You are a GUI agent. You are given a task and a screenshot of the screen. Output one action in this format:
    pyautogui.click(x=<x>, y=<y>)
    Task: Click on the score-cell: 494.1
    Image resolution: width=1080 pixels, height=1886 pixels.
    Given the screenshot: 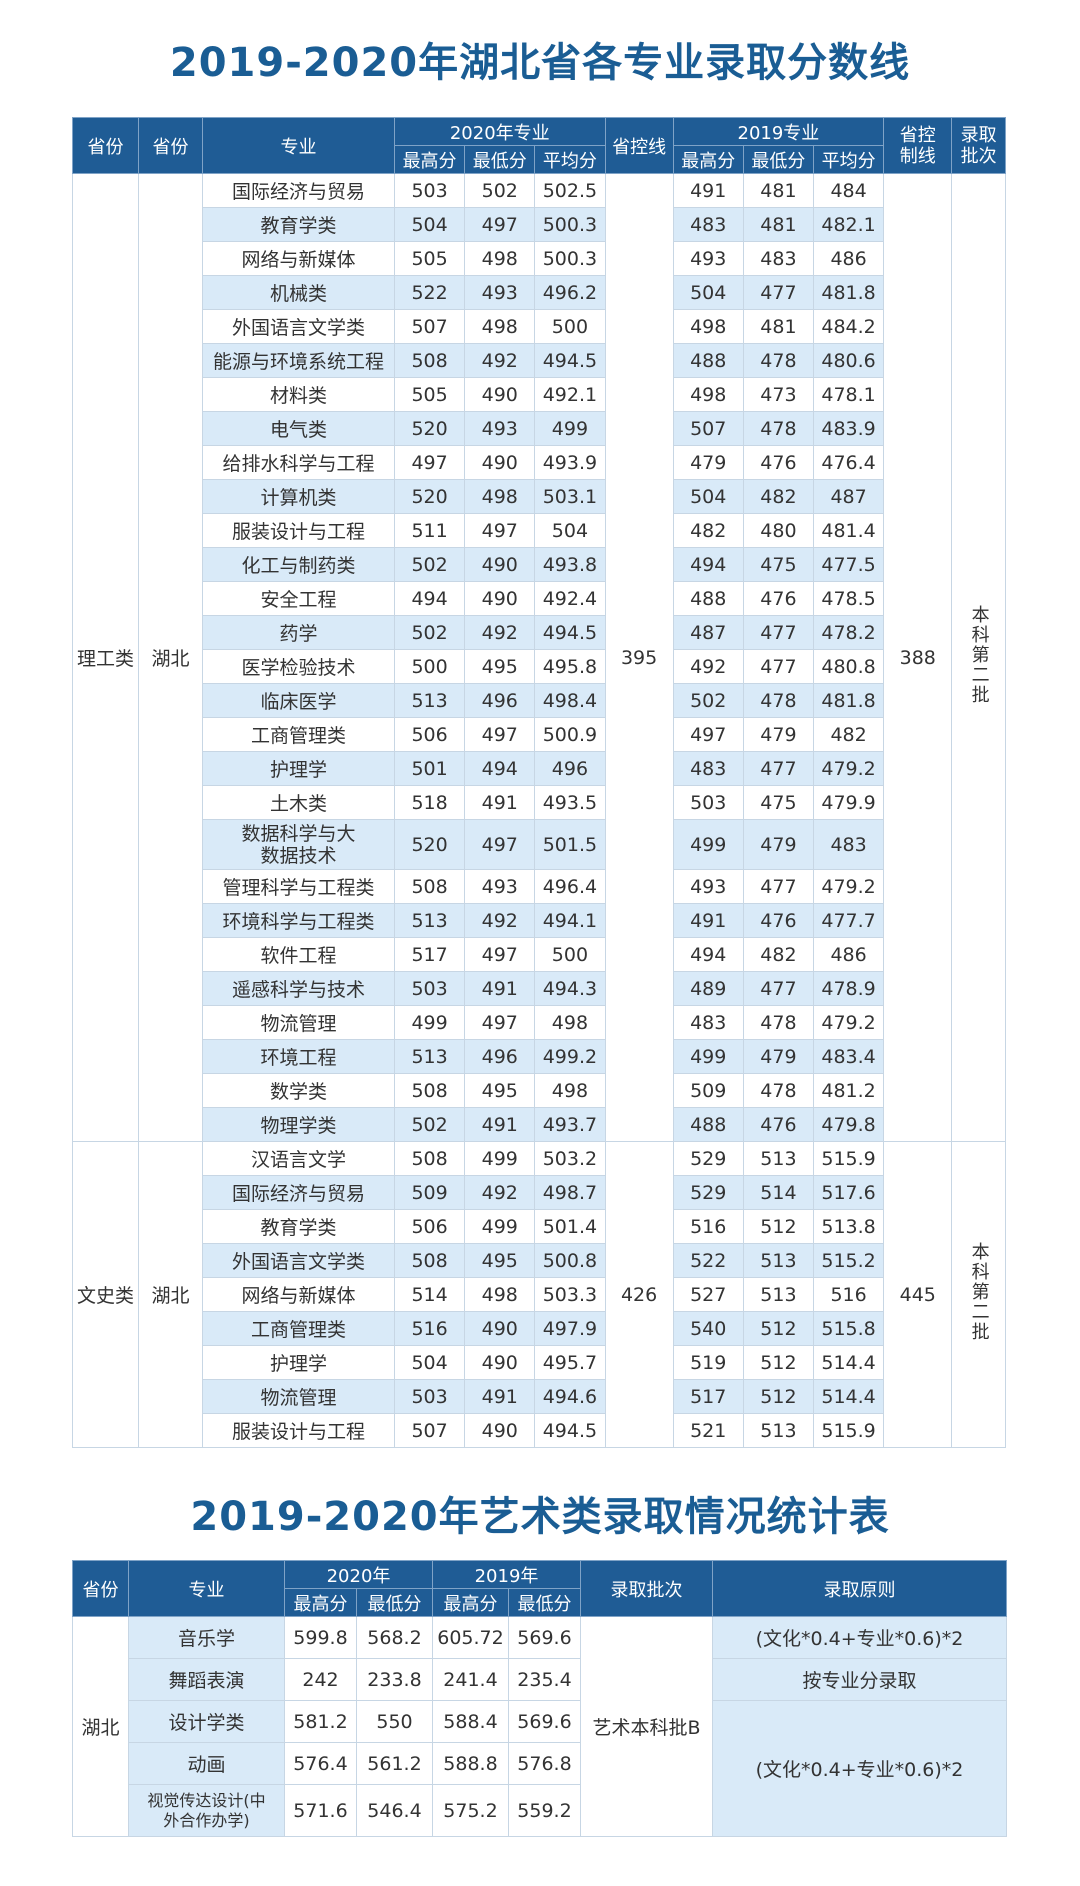 What is the action you would take?
    pyautogui.click(x=570, y=920)
    